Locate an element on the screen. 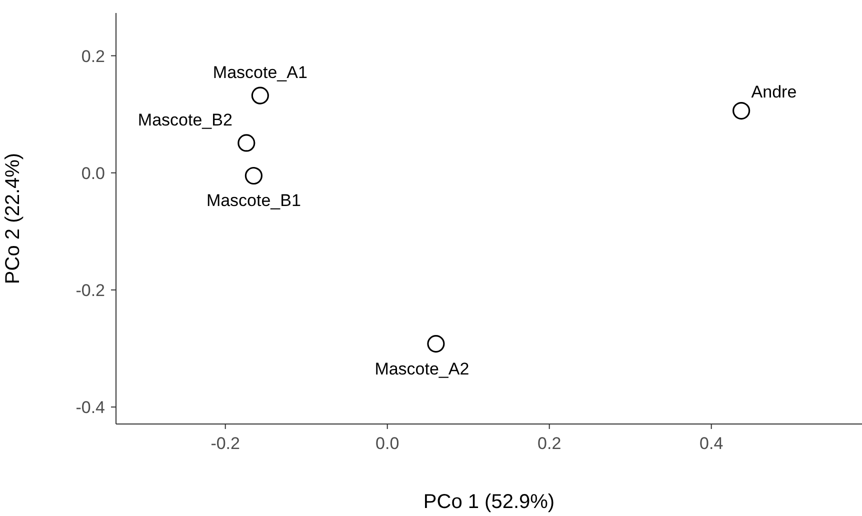 The width and height of the screenshot is (862, 516). y-tick-label: -0.4 is located at coordinates (90, 408).